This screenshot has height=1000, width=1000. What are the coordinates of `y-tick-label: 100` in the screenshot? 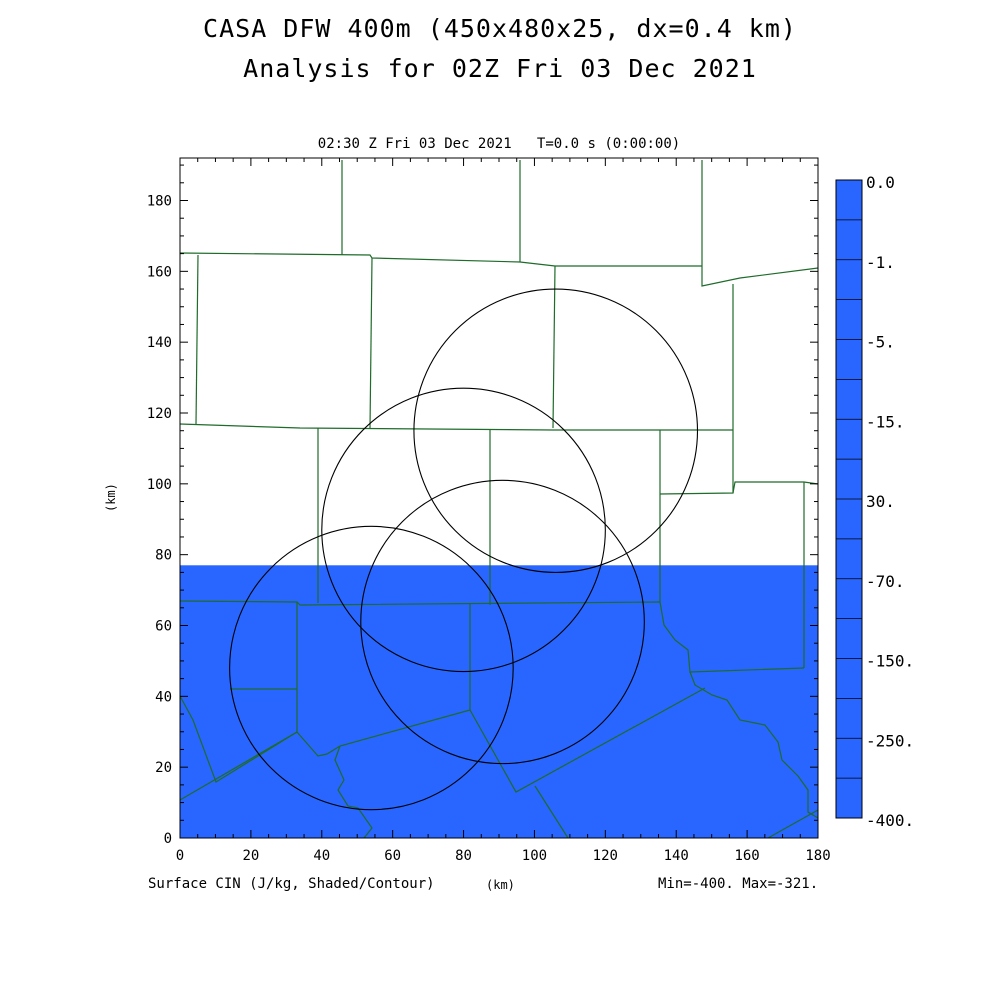 It's located at (159, 485).